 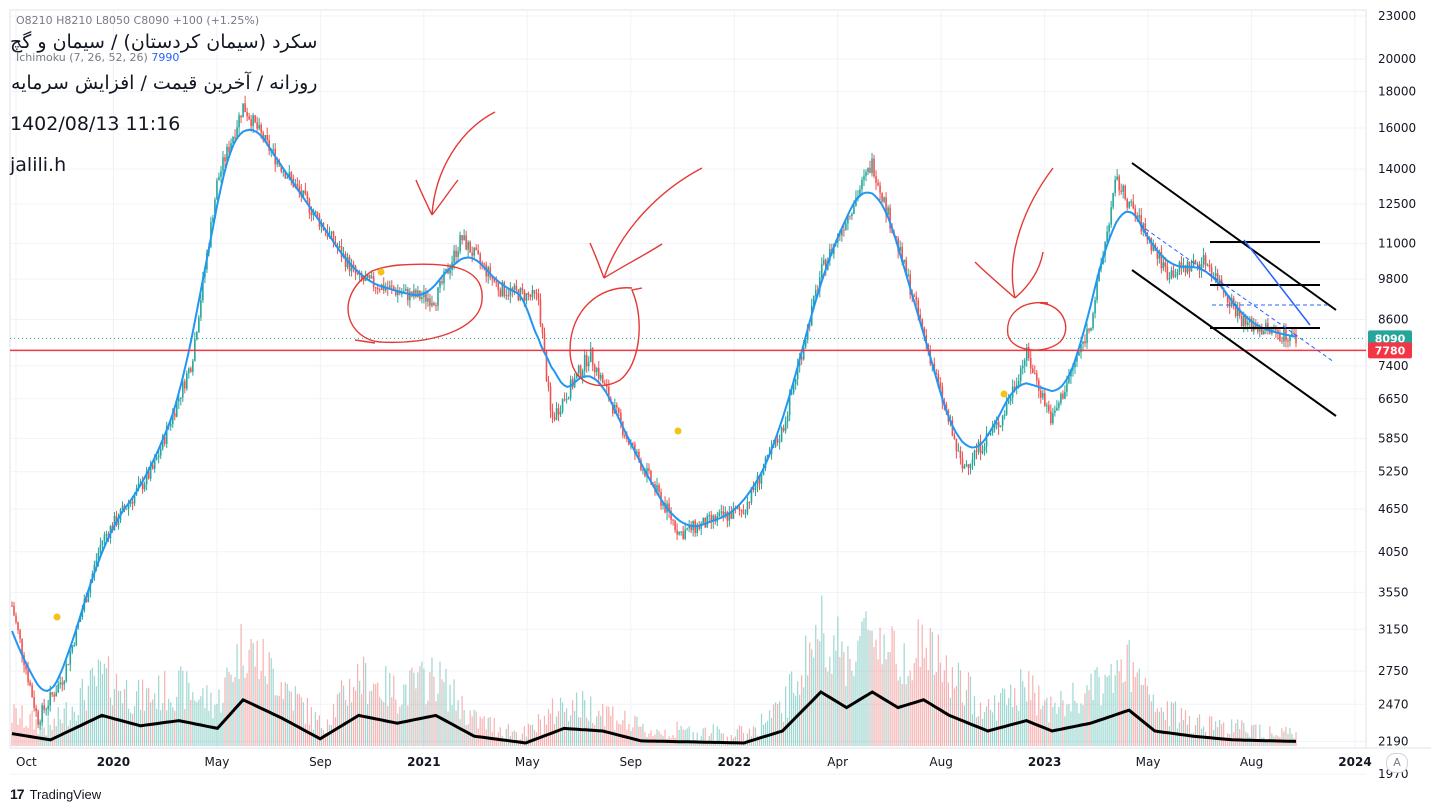 I want to click on auto-scale-button: A, so click(x=1397, y=763).